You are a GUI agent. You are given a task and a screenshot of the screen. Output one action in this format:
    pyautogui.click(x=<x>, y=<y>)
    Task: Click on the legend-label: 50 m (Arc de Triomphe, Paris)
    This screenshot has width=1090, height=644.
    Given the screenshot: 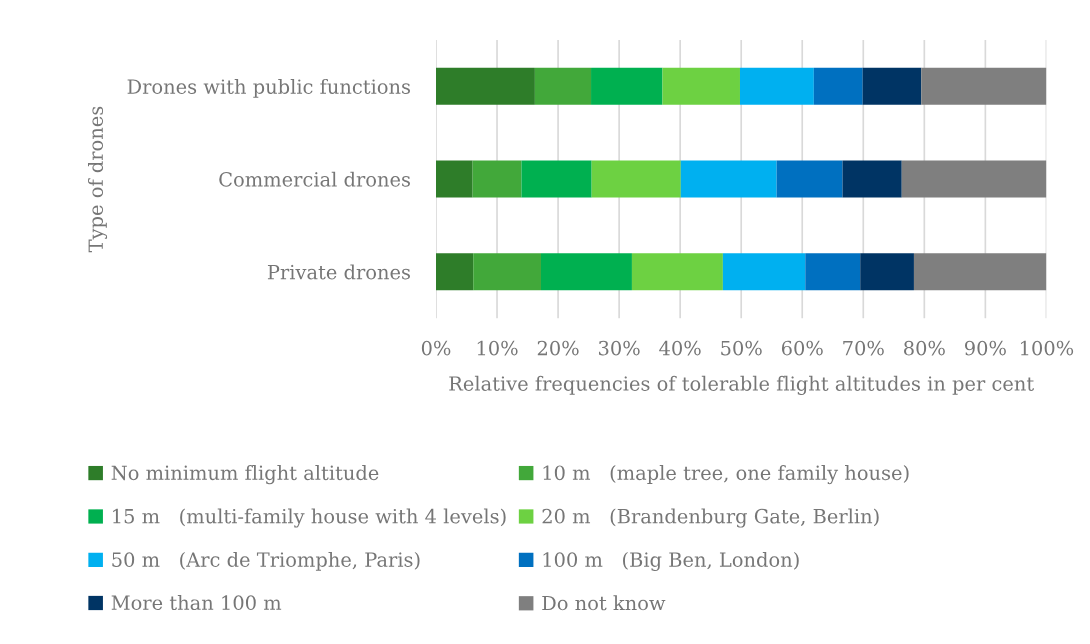 What is the action you would take?
    pyautogui.click(x=266, y=561)
    